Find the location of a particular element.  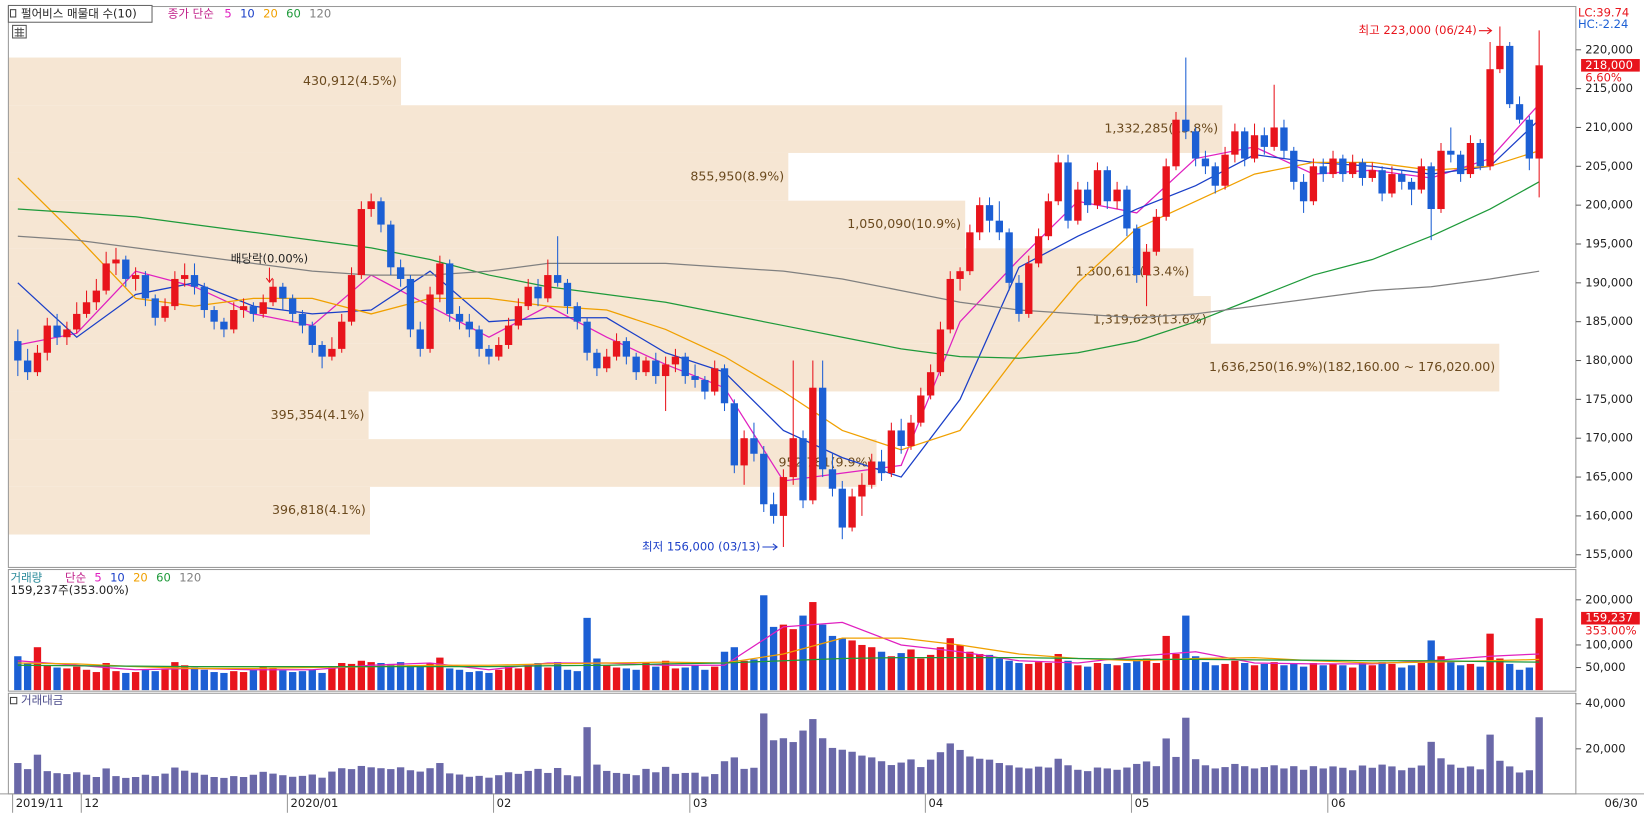

title-icon is located at coordinates (13, 13).